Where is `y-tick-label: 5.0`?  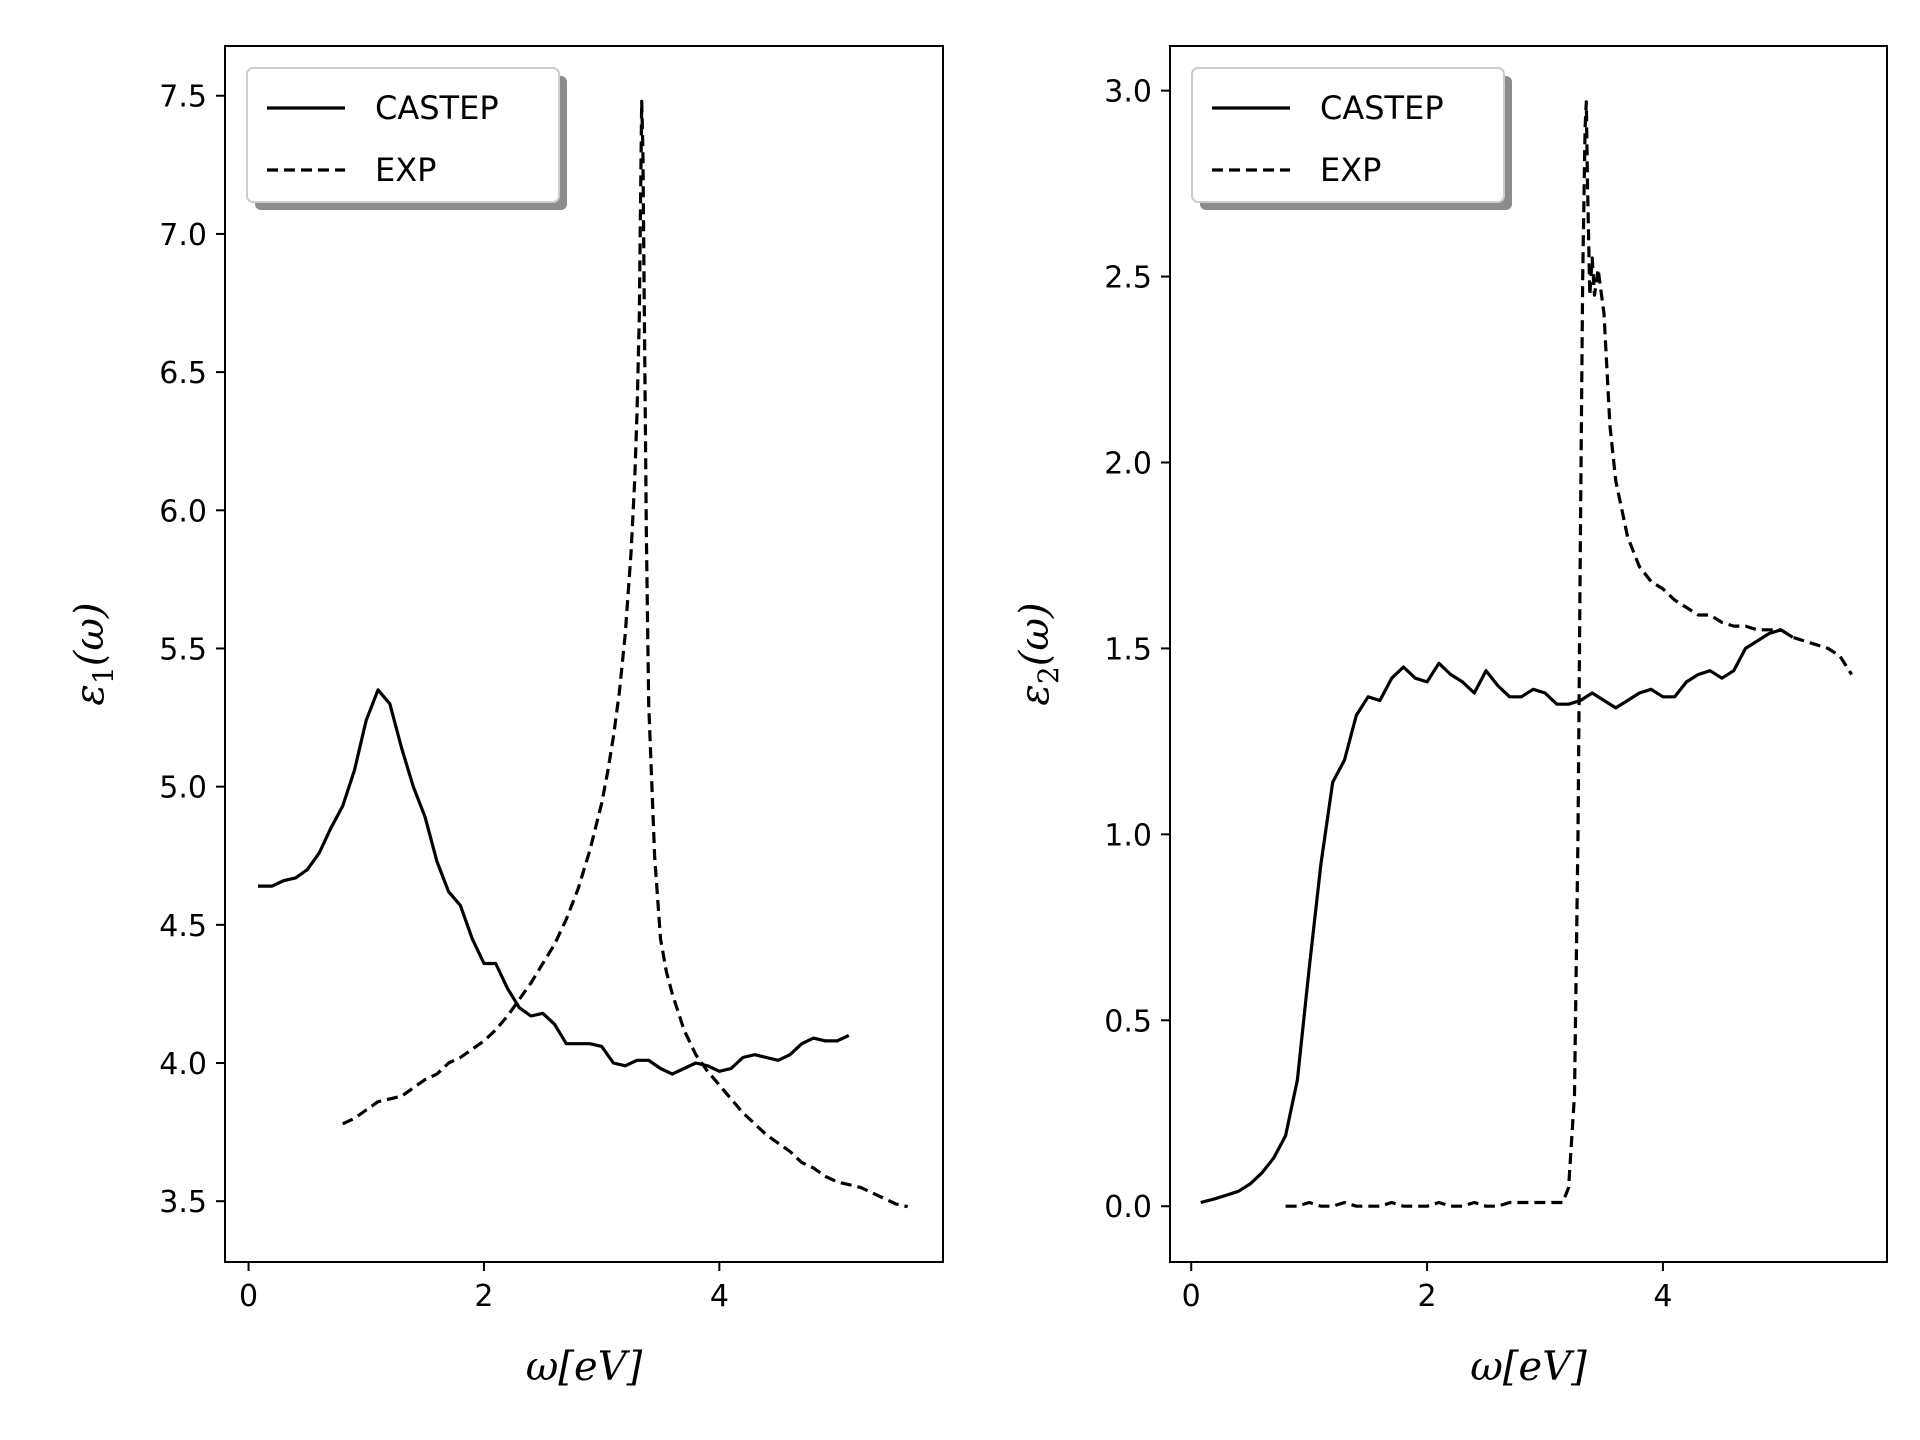 y-tick-label: 5.0 is located at coordinates (183, 788).